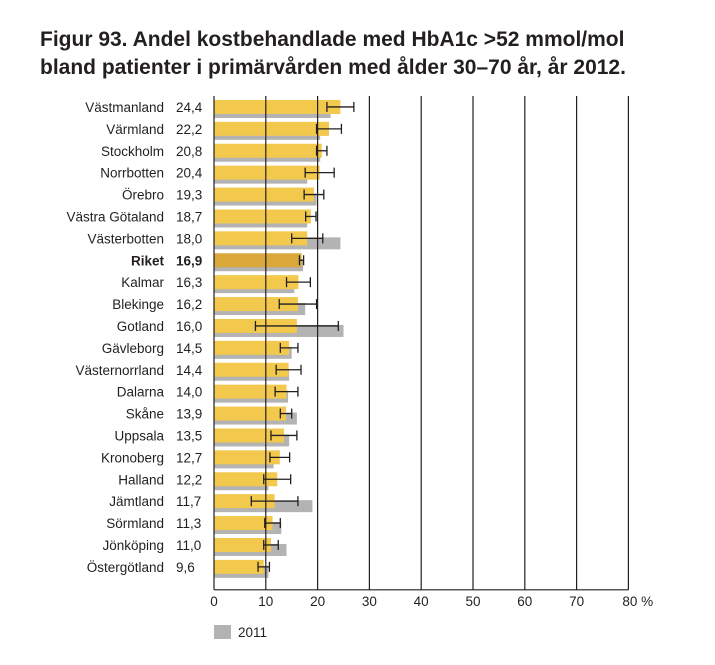 The height and width of the screenshot is (665, 715). What do you see at coordinates (119, 370) in the screenshot?
I see `region-label: Västernorrland` at bounding box center [119, 370].